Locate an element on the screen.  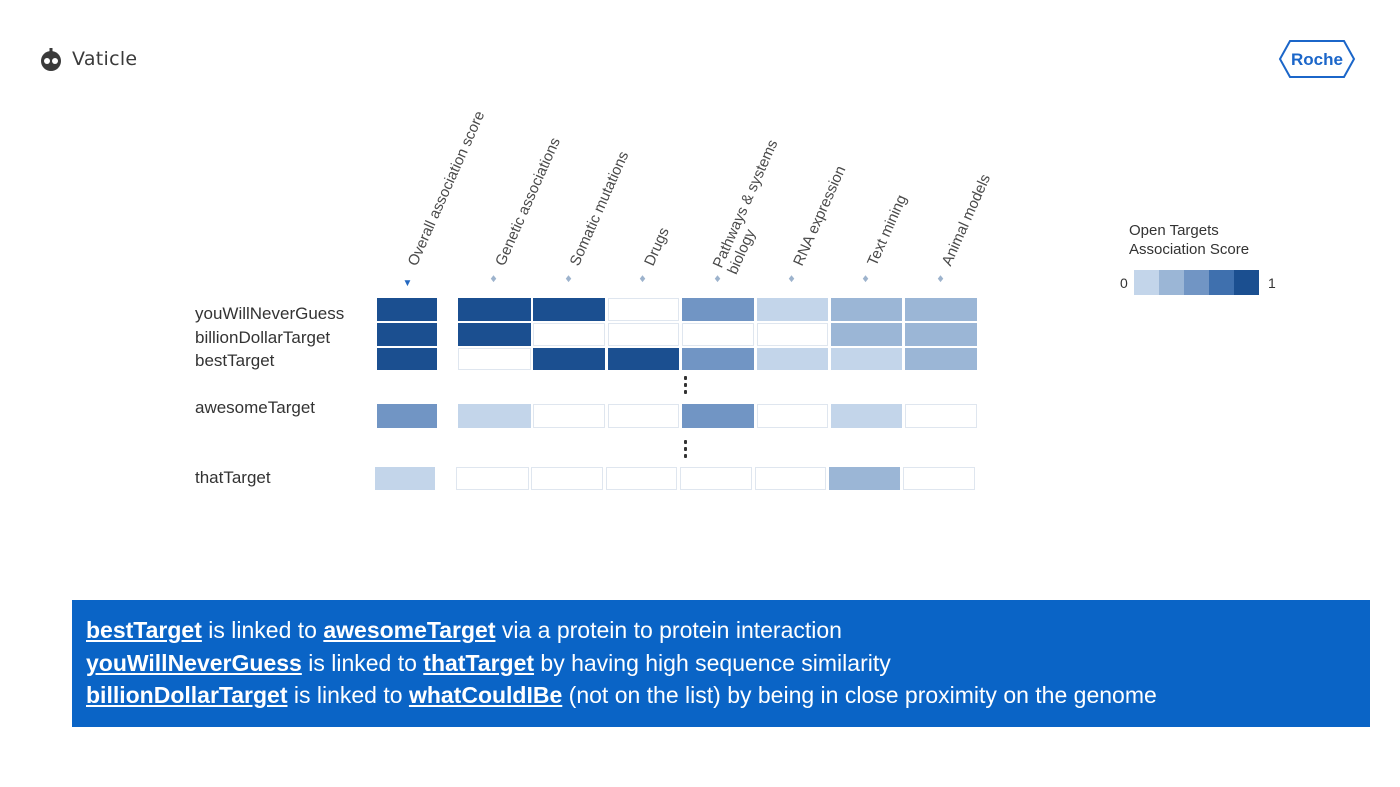
vaticle-logo-text: Vaticle is located at coordinates (105, 59).